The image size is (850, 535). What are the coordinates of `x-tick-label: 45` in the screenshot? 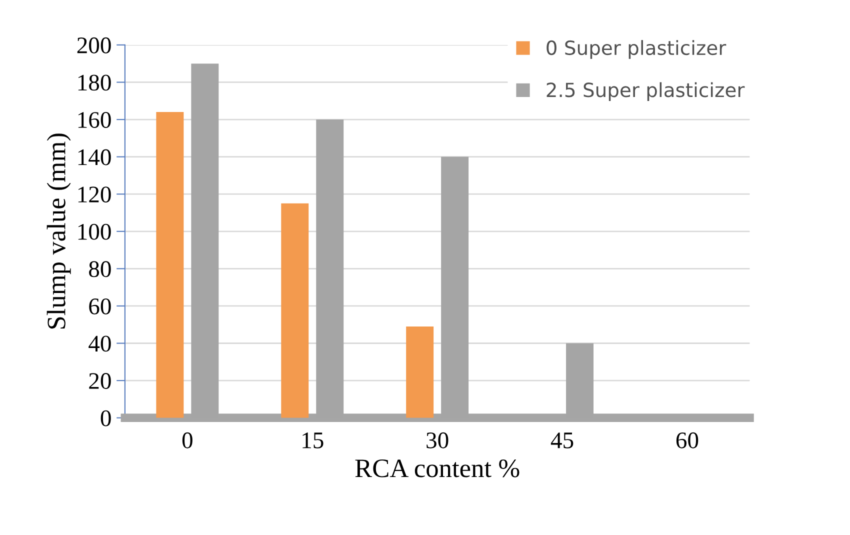 It's located at (562, 440).